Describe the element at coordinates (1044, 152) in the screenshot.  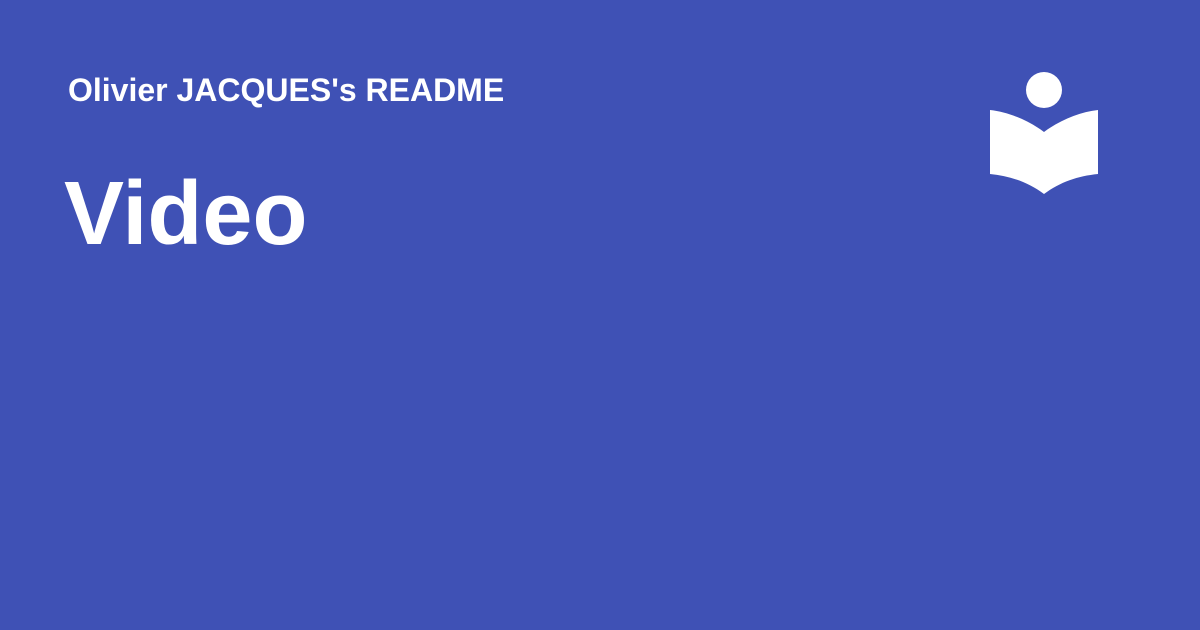
I see `open-book` at that location.